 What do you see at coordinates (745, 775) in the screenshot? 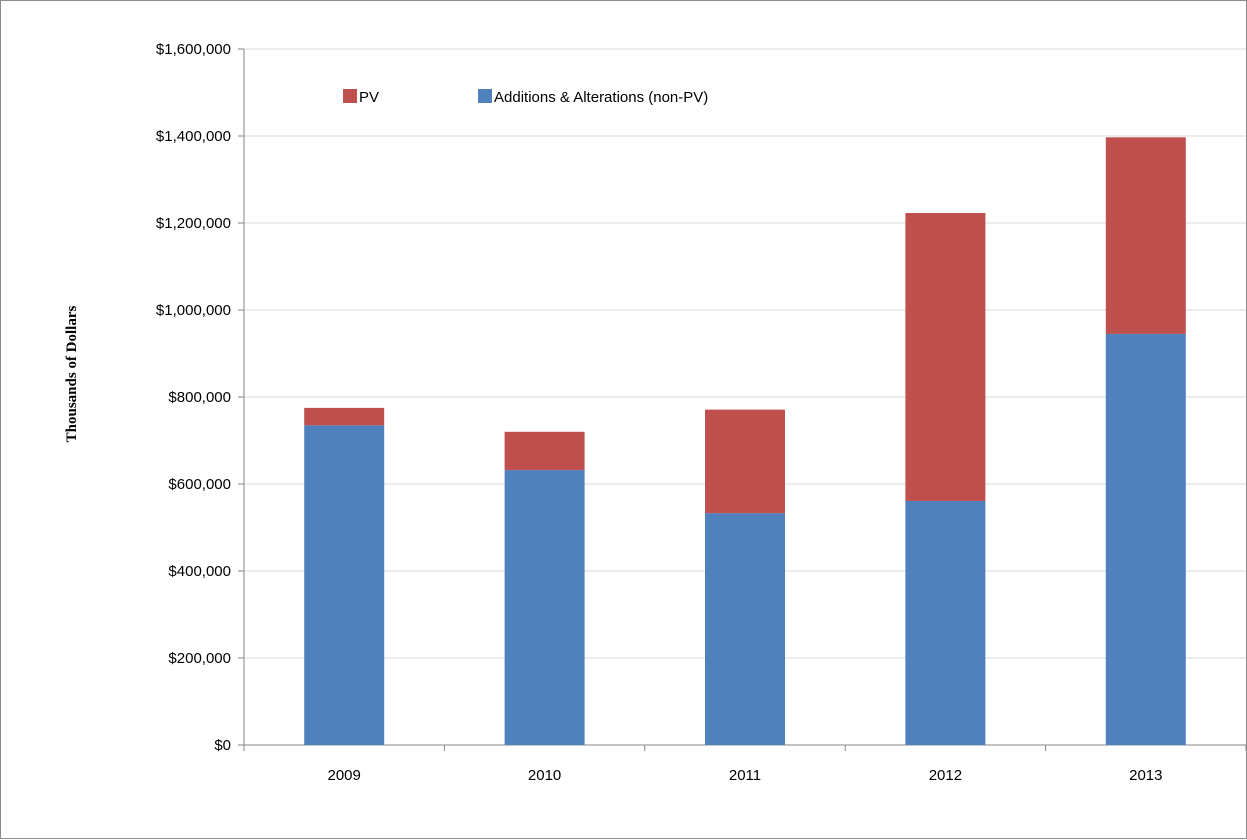
I see `x-tick-label: 2011` at bounding box center [745, 775].